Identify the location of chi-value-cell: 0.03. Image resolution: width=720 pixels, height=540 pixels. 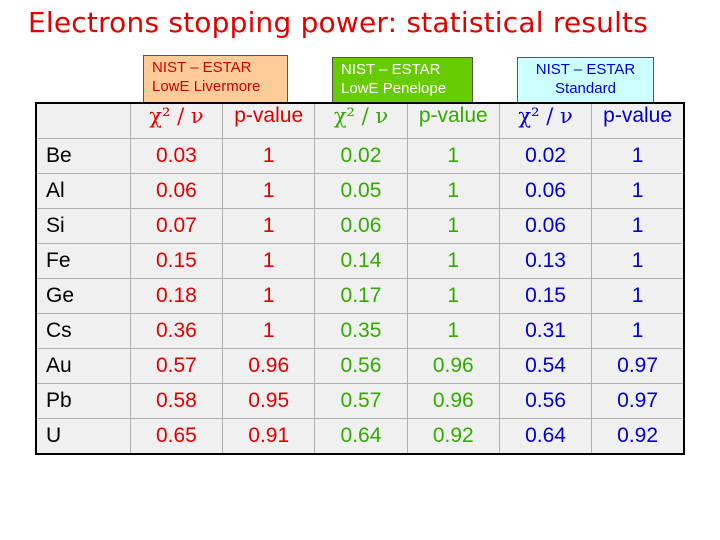
(176, 156).